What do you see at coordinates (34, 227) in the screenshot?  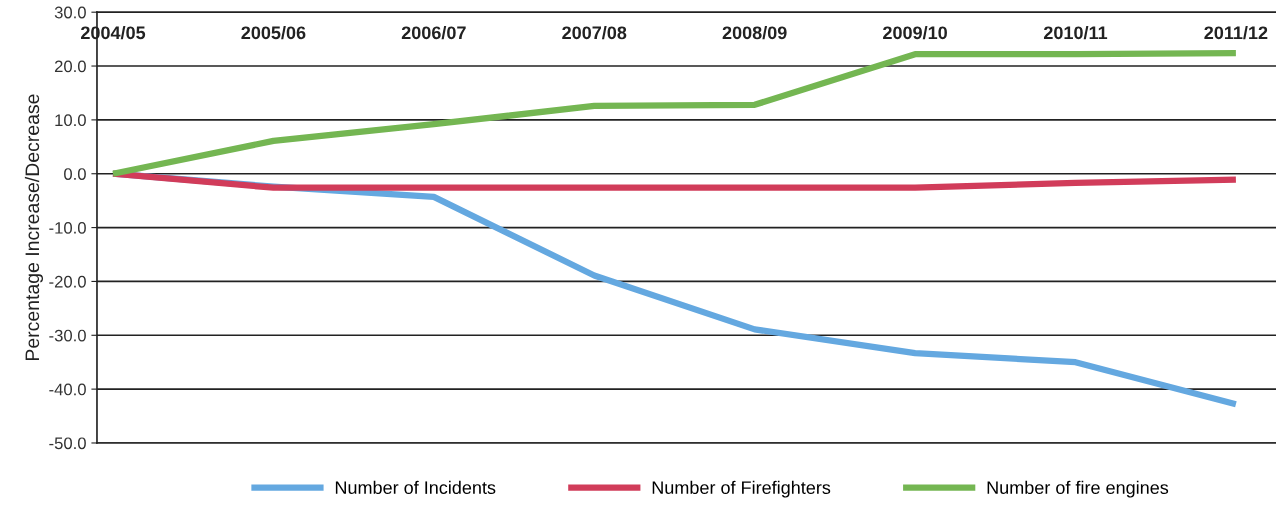 I see `y-axis-title: Percentage Increase/Decrease` at bounding box center [34, 227].